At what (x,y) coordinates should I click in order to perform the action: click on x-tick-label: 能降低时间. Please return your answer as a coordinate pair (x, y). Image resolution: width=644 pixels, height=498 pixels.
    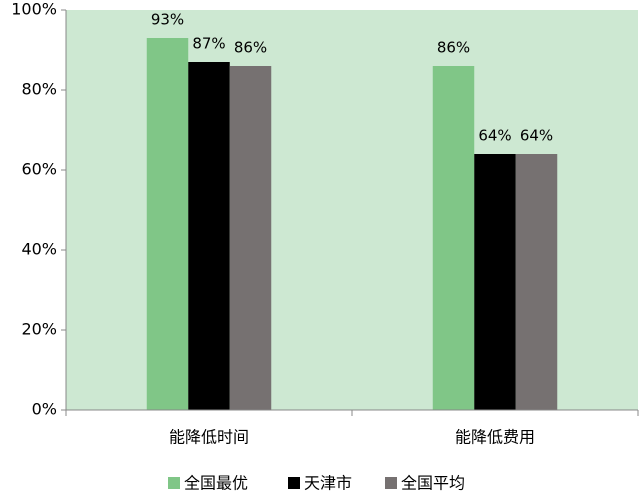
    Looking at the image, I should click on (209, 437).